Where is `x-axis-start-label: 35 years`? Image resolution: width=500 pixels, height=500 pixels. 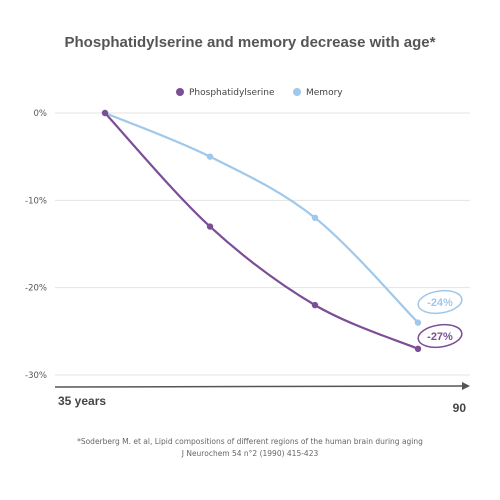 x-axis-start-label: 35 years is located at coordinates (82, 401).